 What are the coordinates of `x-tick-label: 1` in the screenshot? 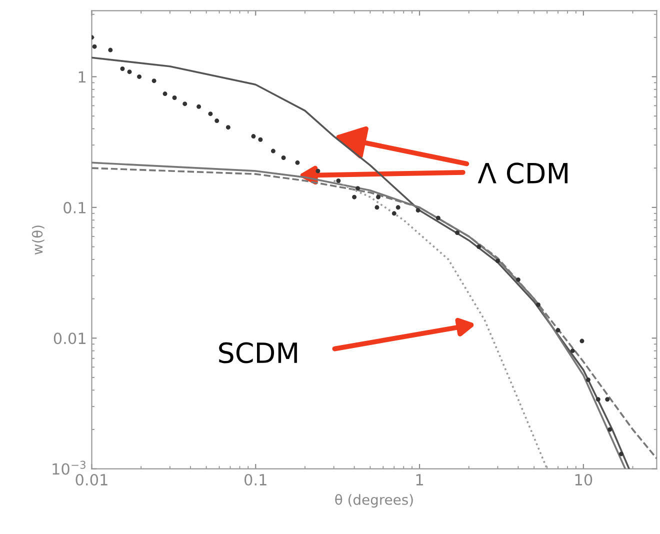 It's located at (419, 480).